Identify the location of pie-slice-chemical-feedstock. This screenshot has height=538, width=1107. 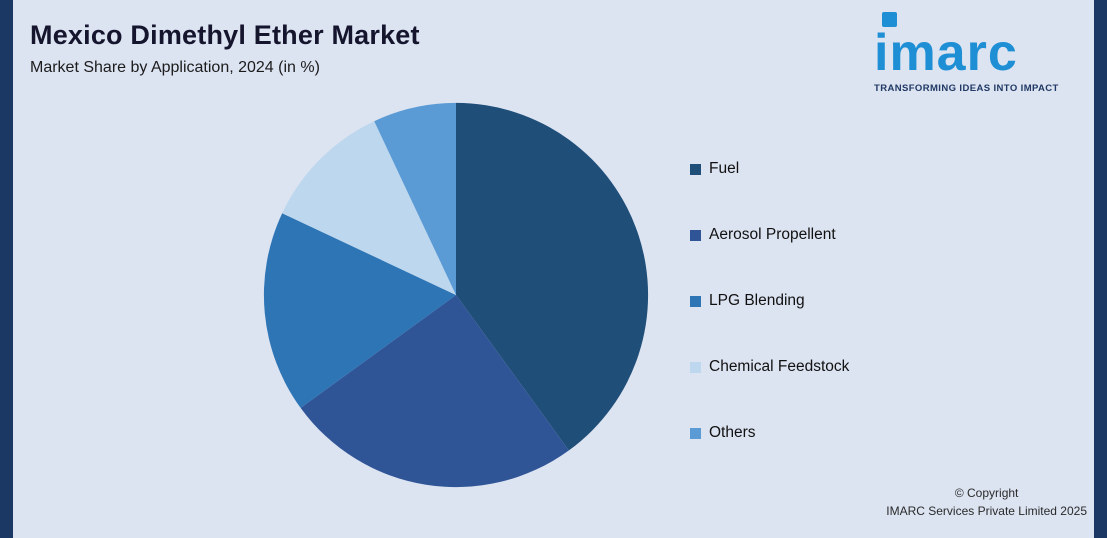
(369, 208).